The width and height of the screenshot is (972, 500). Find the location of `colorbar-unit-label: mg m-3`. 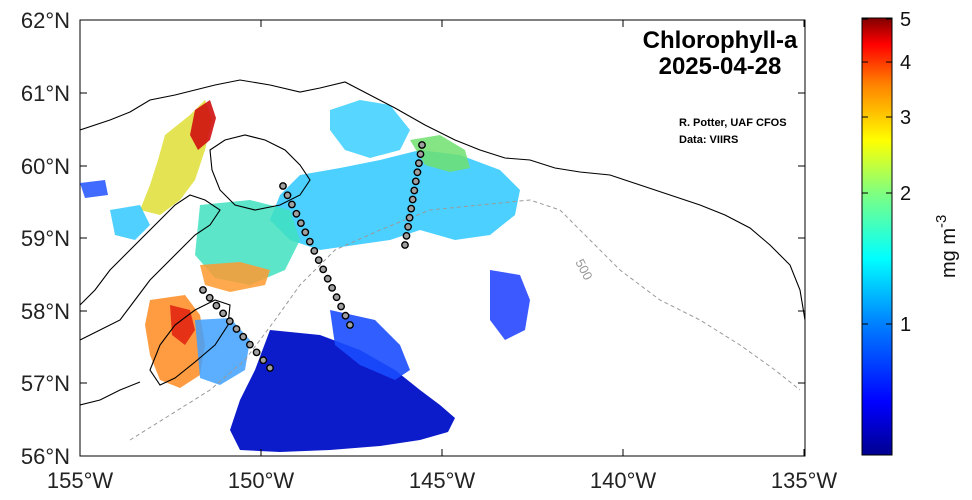

colorbar-unit-label: mg m-3 is located at coordinates (946, 246).